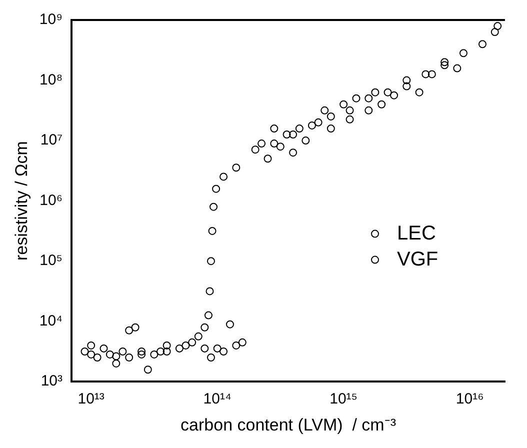 This screenshot has width=527, height=448. Describe the element at coordinates (470, 399) in the screenshot. I see `x-tick-label: 10¹⁶` at that location.